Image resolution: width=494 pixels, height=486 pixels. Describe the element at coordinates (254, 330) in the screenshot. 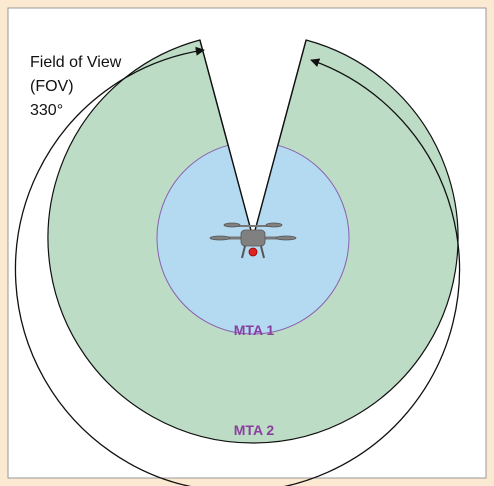

I see `inner-zone-label: MTA 1` at that location.